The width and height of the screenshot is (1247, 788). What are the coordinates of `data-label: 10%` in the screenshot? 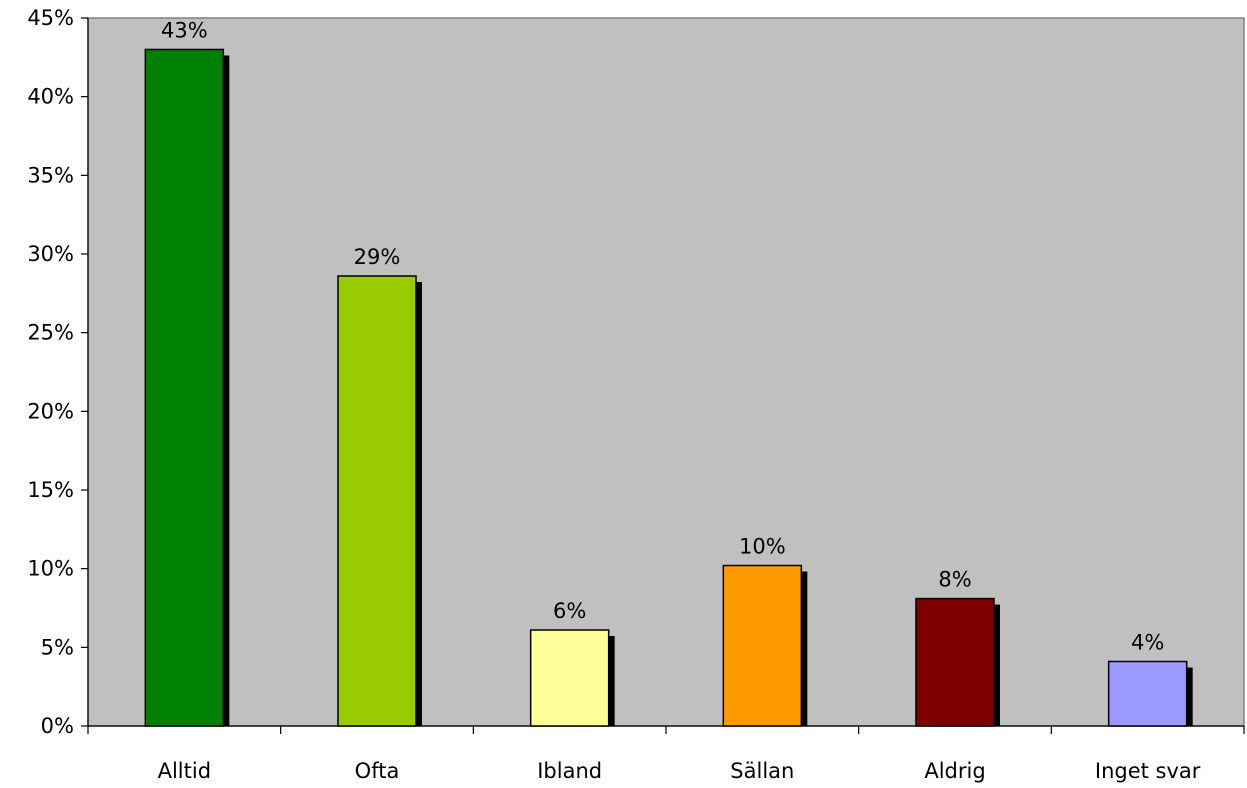 It's located at (762, 547).